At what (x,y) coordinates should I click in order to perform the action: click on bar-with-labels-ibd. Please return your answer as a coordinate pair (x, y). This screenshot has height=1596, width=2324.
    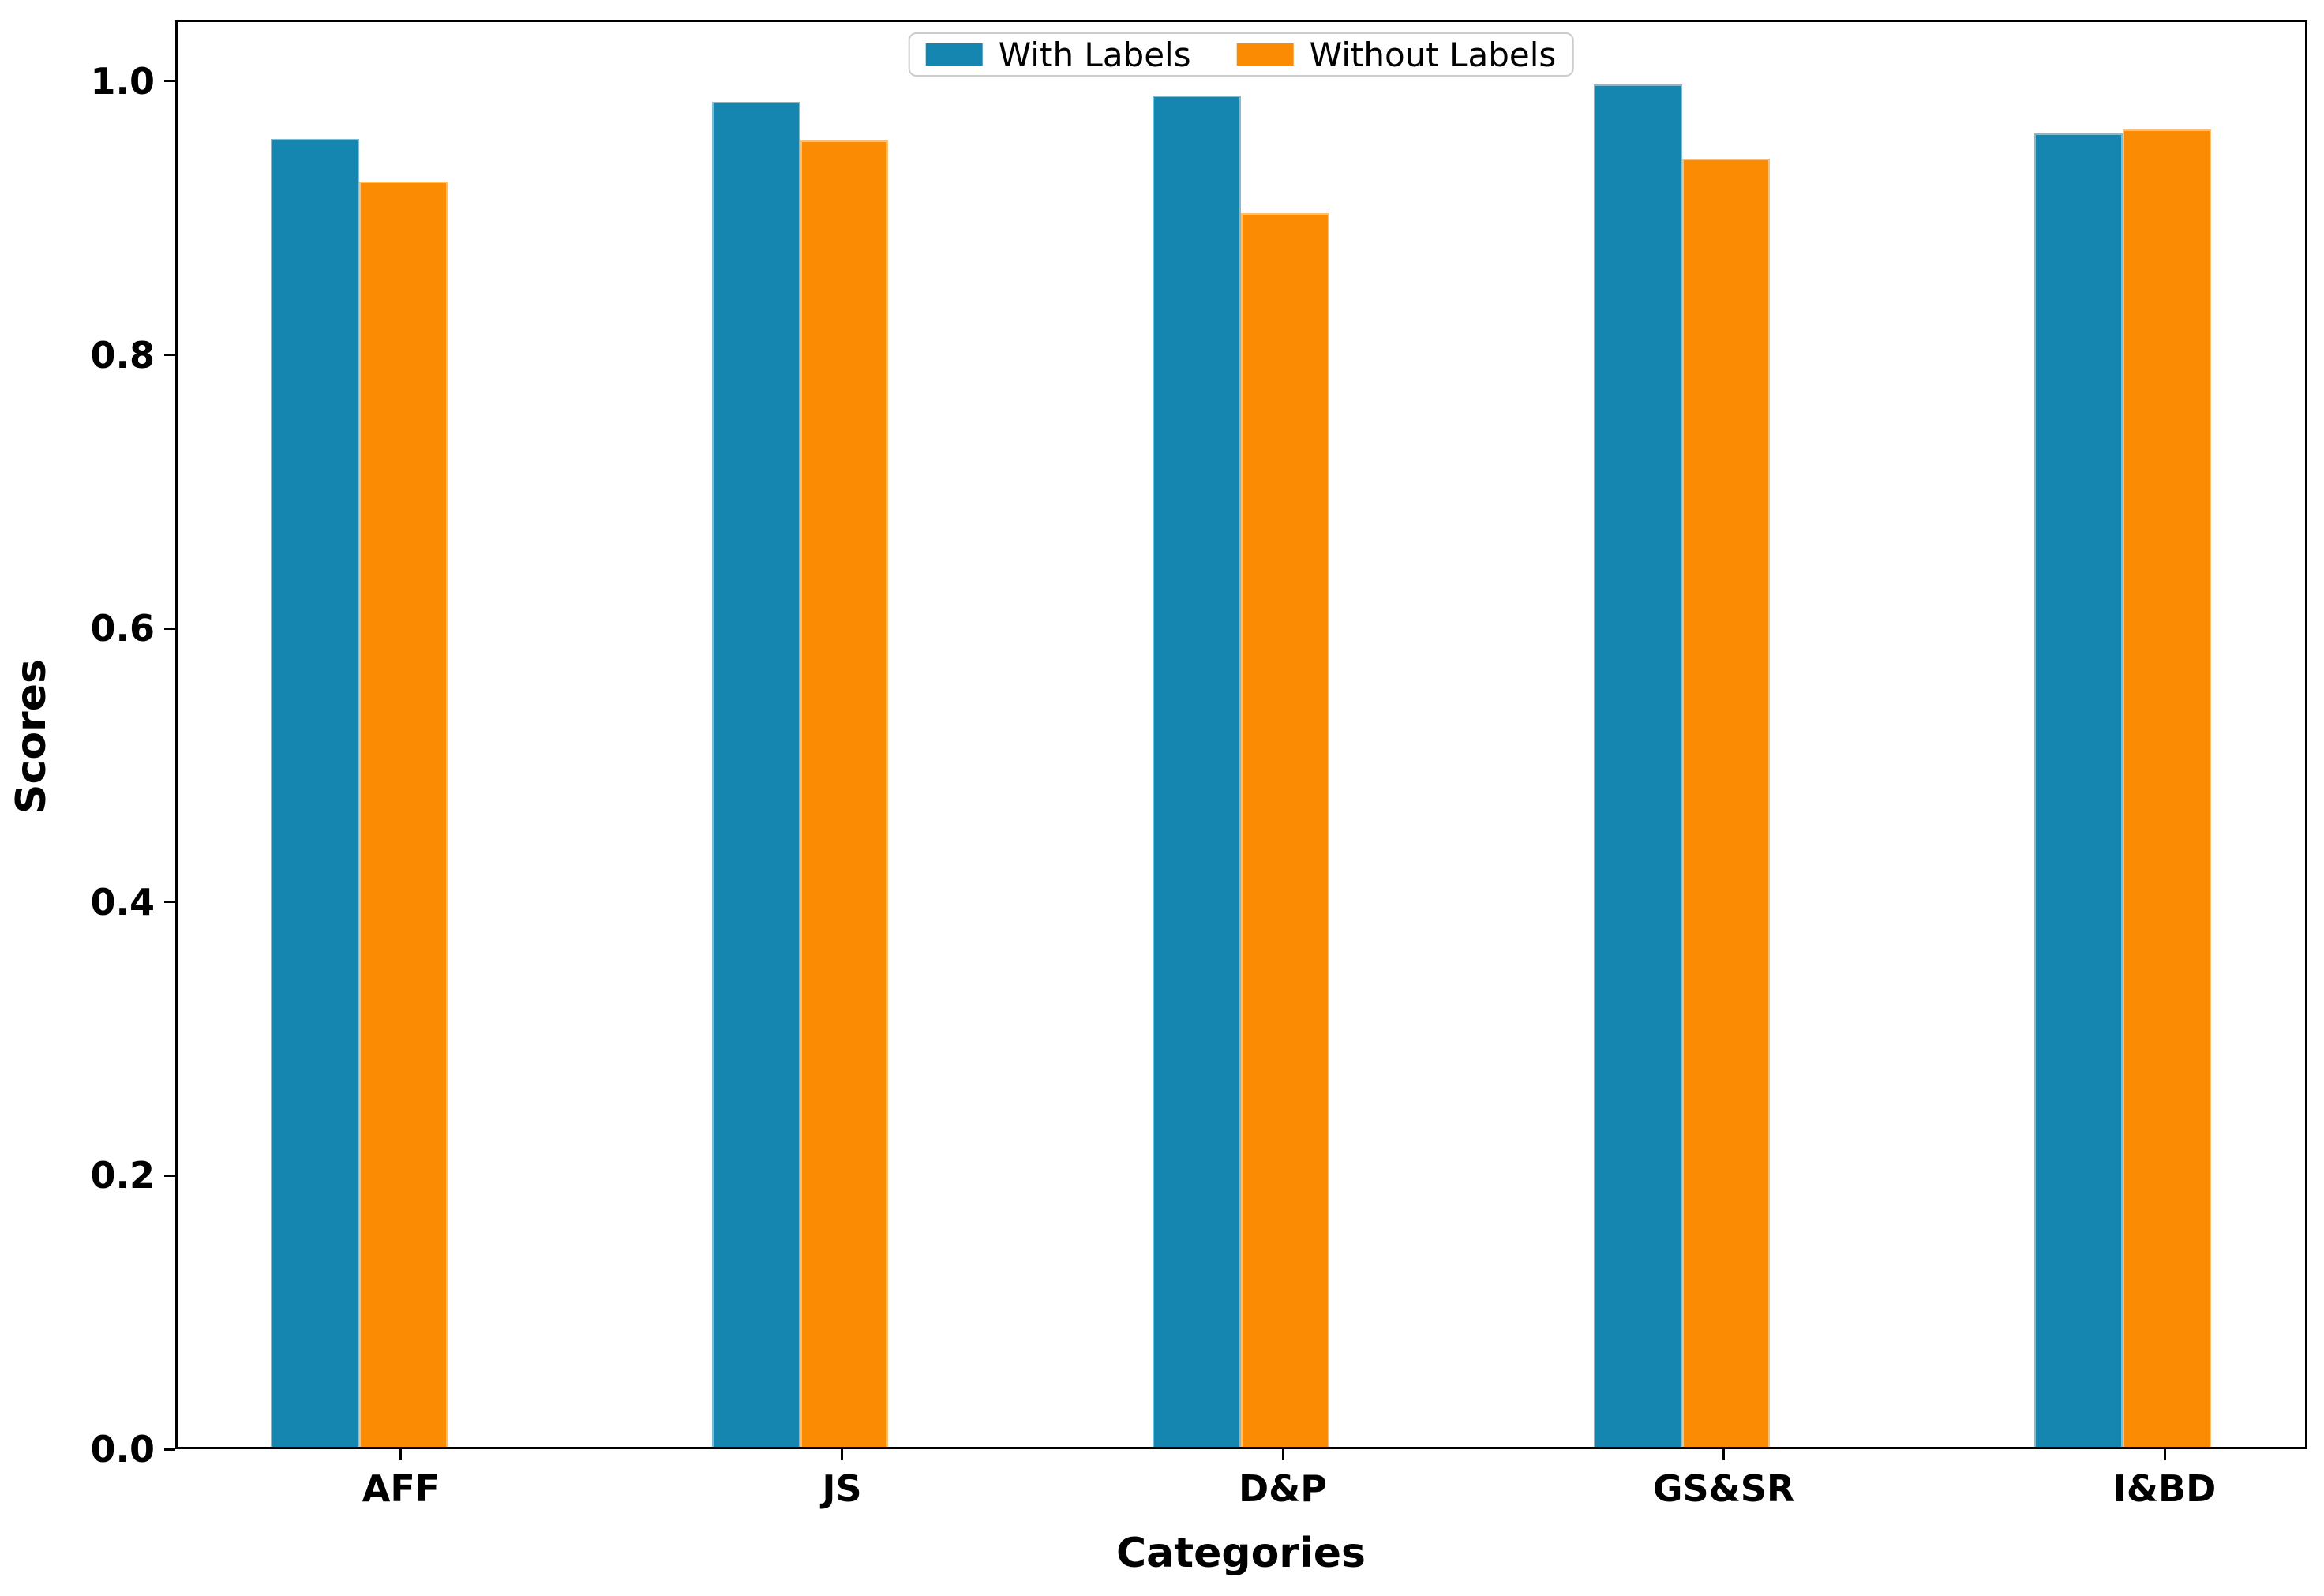
    Looking at the image, I should click on (2078, 790).